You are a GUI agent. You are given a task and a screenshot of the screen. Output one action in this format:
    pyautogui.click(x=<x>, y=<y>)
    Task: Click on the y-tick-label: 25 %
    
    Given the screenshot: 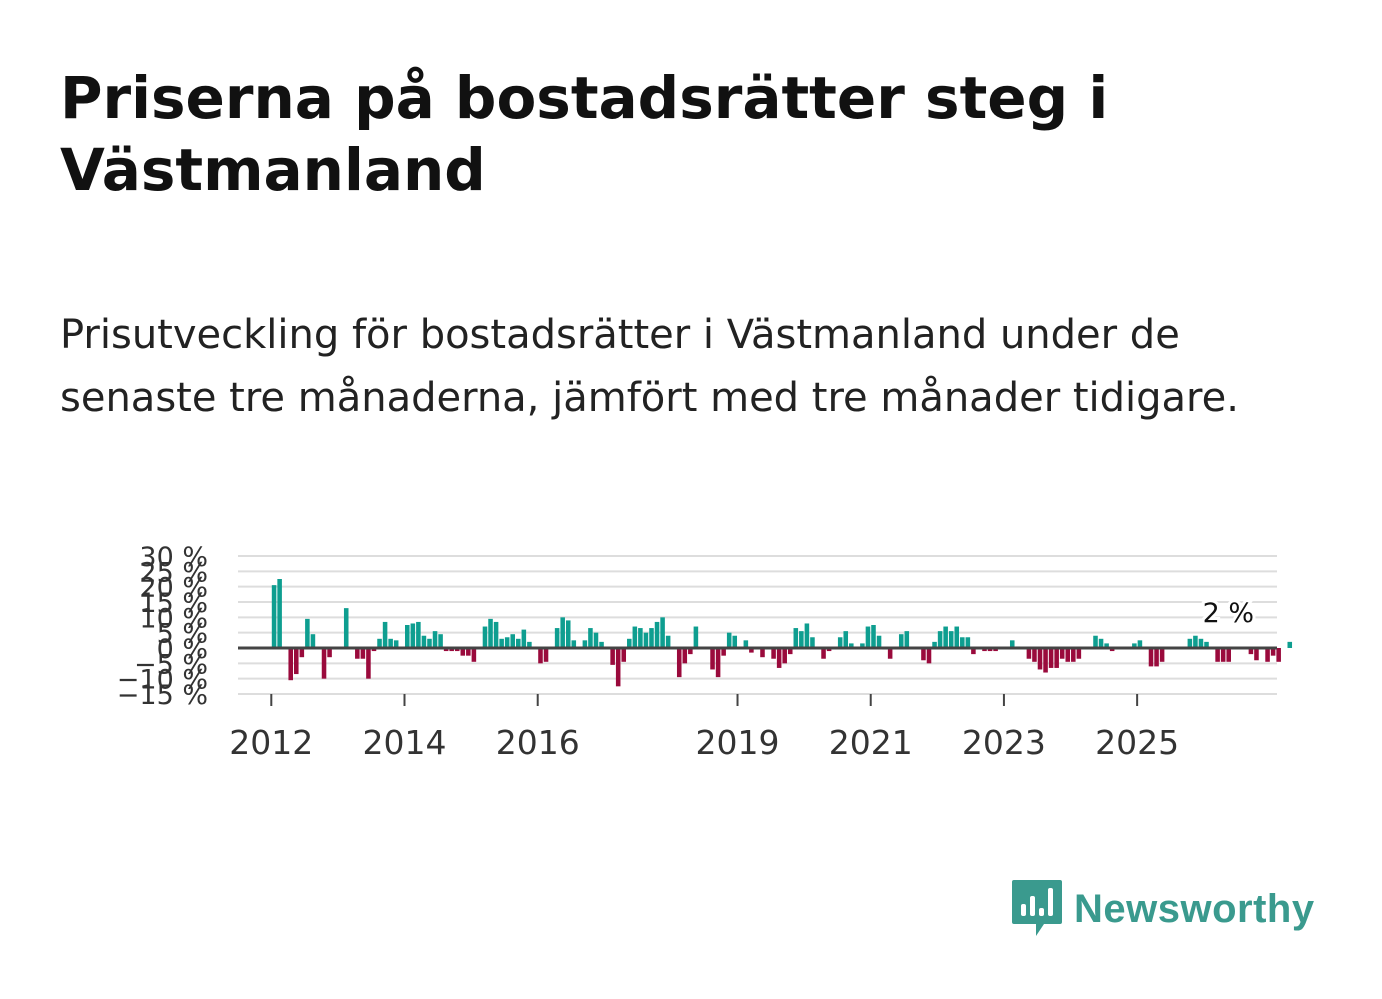 What is the action you would take?
    pyautogui.click(x=173, y=572)
    